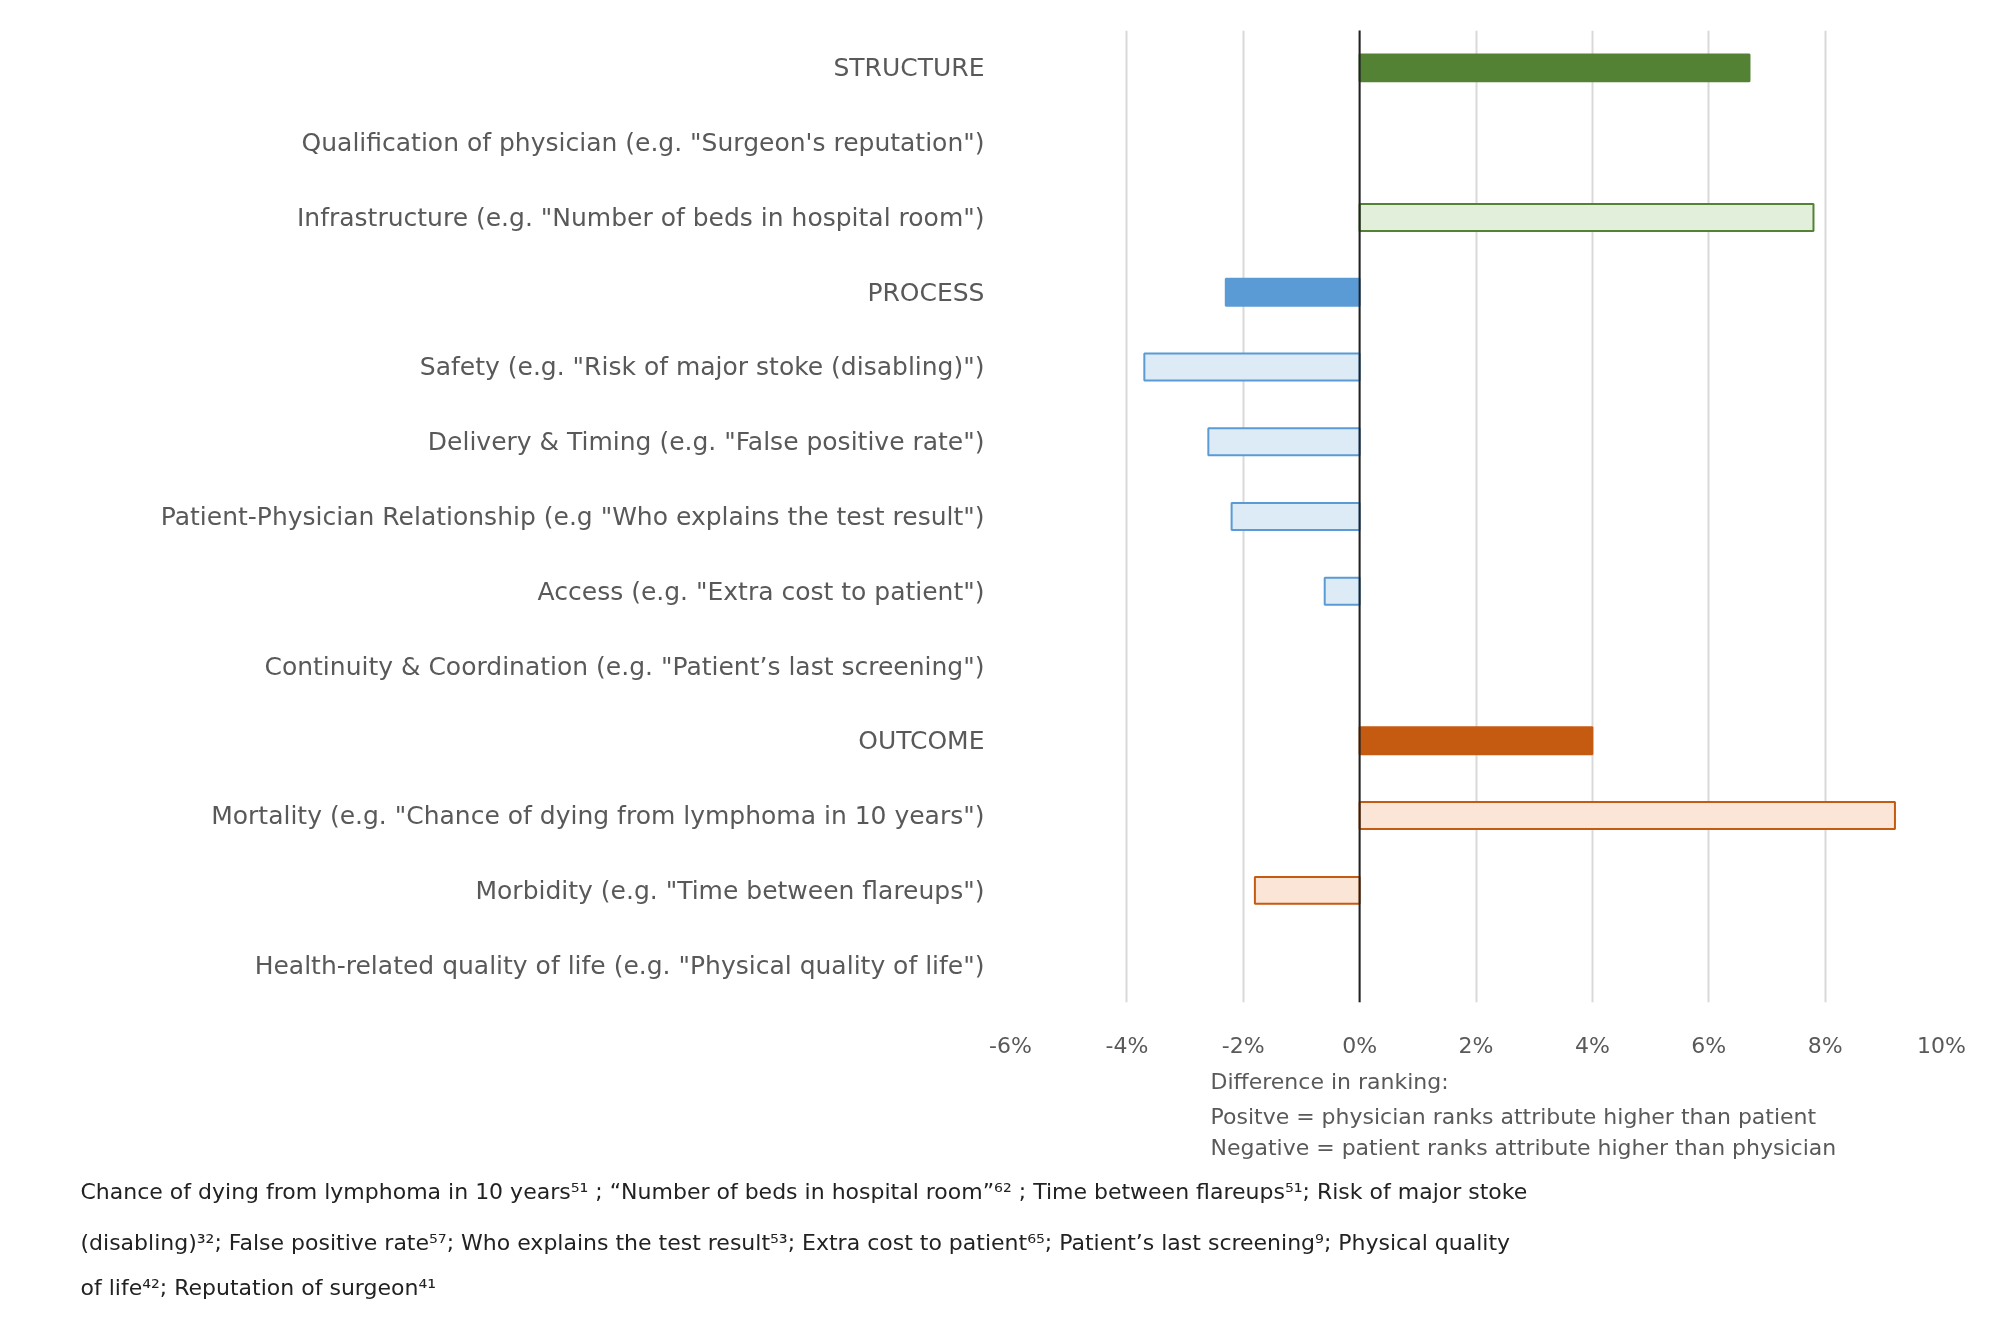 The width and height of the screenshot is (2011, 1332). I want to click on y-tick-label: STRUCTURE, so click(909, 68).